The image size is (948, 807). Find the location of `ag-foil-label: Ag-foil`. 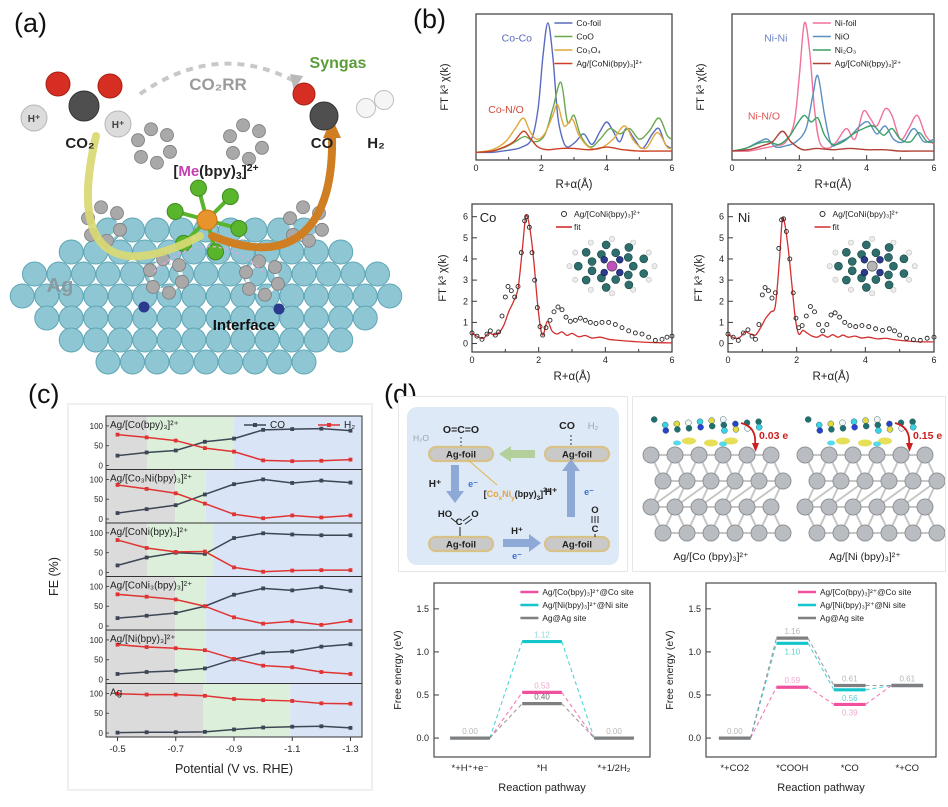

ag-foil-label: Ag-foil is located at coordinates (461, 545).